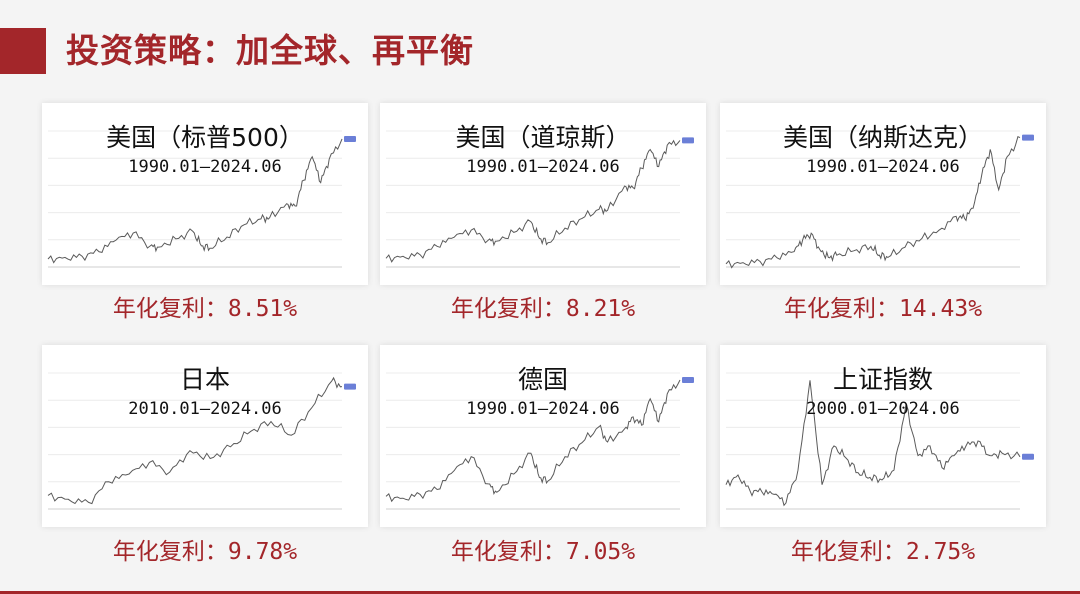 The height and width of the screenshot is (594, 1080). I want to click on shanghai-line-chart, so click(879, 441).